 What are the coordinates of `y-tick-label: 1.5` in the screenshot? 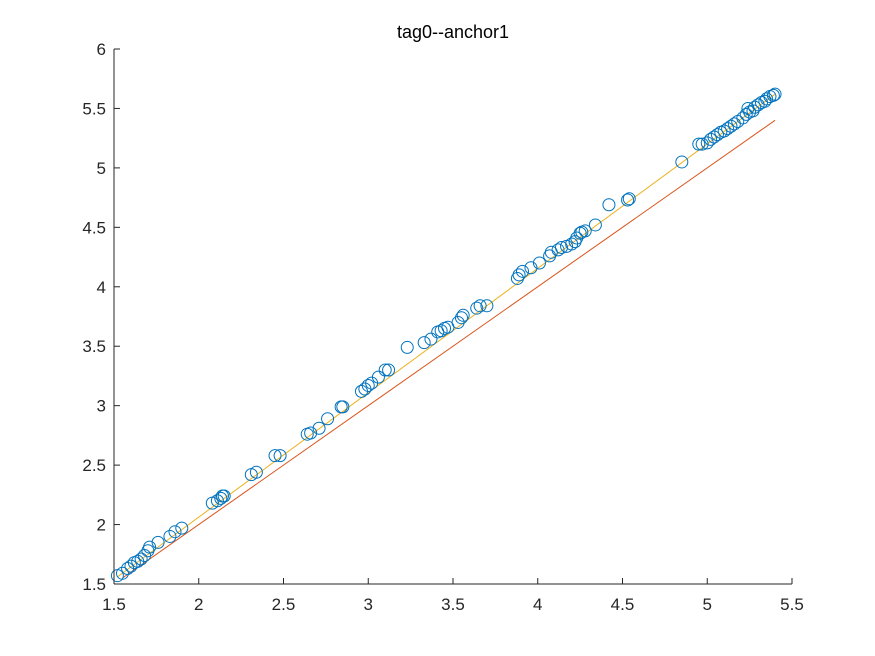 It's located at (94, 584).